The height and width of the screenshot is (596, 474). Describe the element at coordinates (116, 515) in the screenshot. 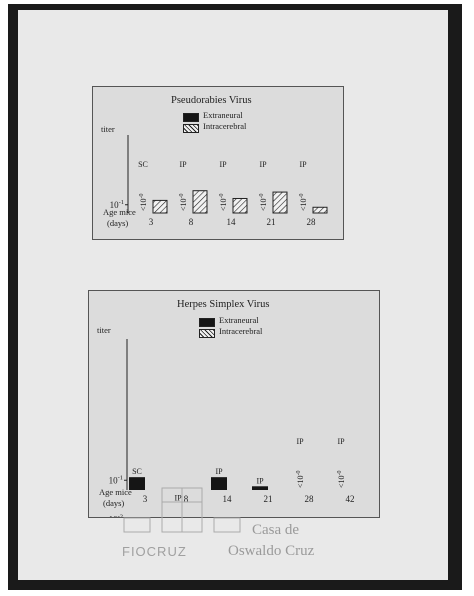

I see `y-tick-label: 10-2` at that location.